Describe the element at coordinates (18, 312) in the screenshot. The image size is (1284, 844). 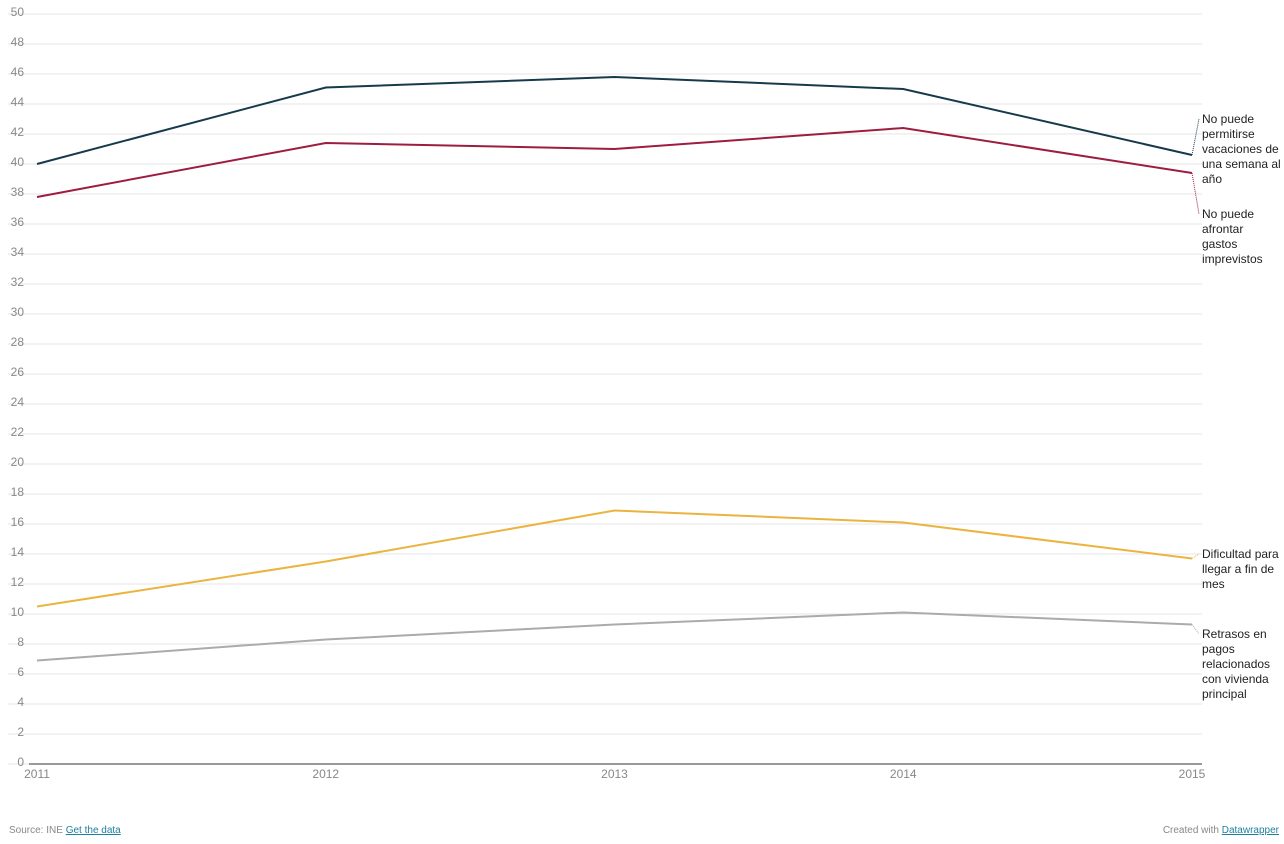
I see `y-tick-label: 30` at that location.